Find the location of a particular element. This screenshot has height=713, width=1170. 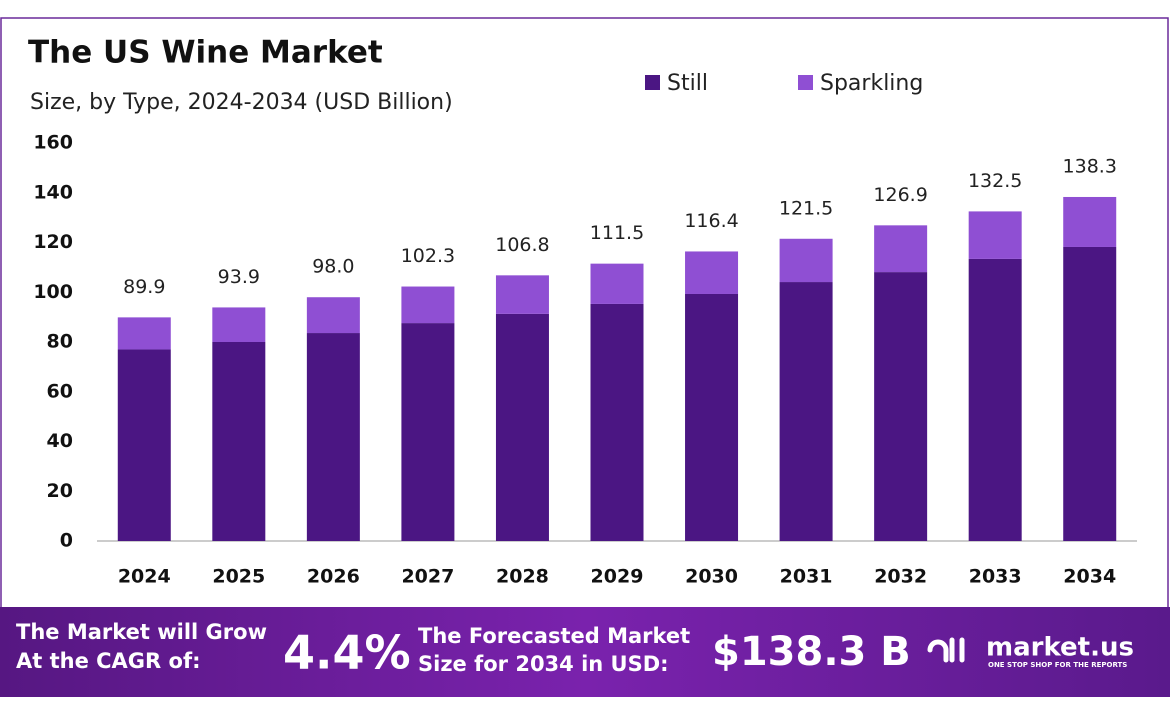

y-tick-label: 40 is located at coordinates (60, 441).